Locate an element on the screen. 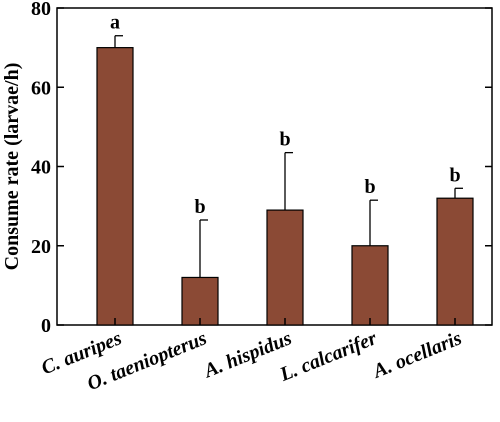 The width and height of the screenshot is (500, 422). y-axis-label: Consume rate (larvae/h) is located at coordinates (12, 167).